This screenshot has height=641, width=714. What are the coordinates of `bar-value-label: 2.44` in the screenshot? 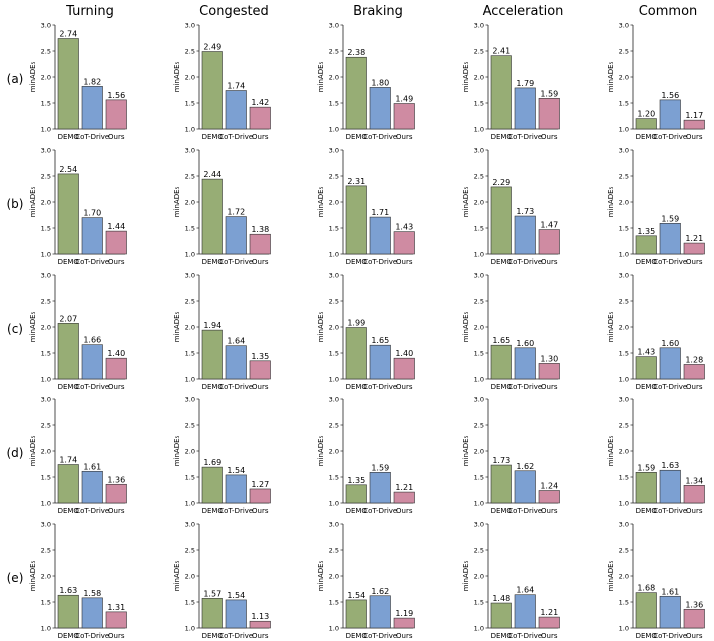 It's located at (212, 174).